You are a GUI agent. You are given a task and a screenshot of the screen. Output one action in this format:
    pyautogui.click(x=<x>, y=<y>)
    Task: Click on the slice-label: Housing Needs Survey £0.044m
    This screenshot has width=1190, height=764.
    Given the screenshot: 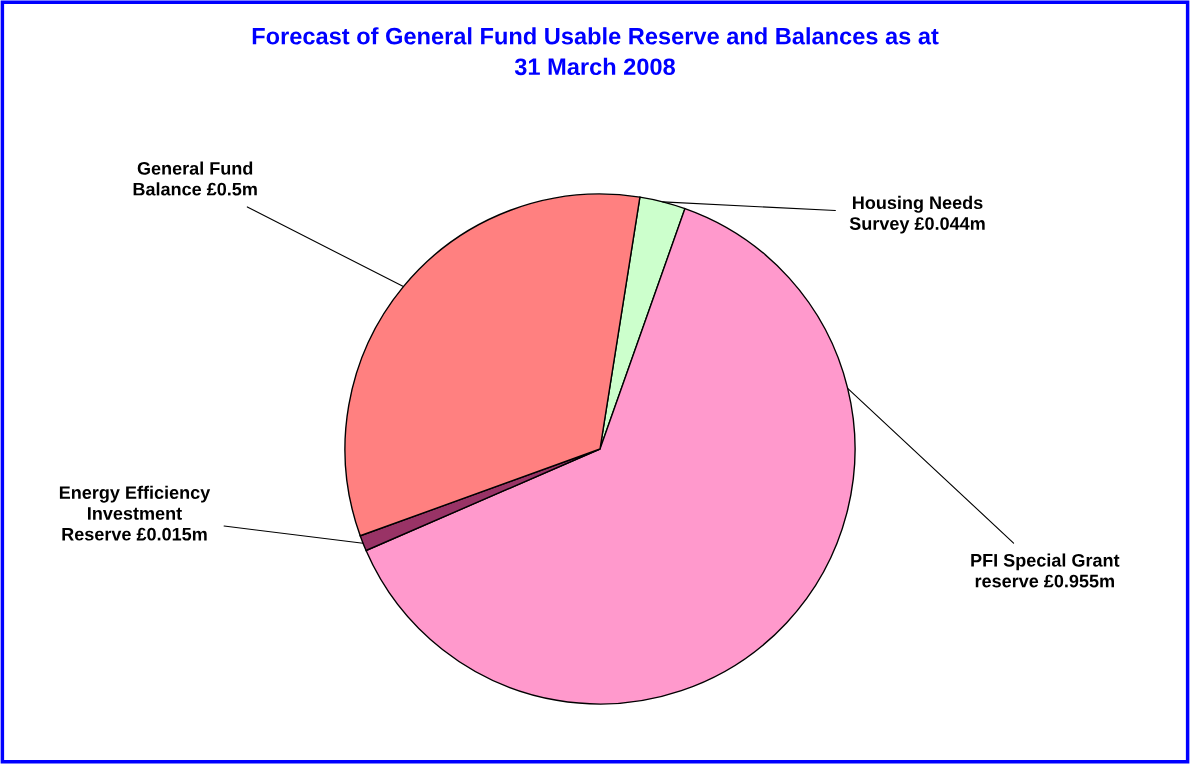 What is the action you would take?
    pyautogui.click(x=917, y=214)
    